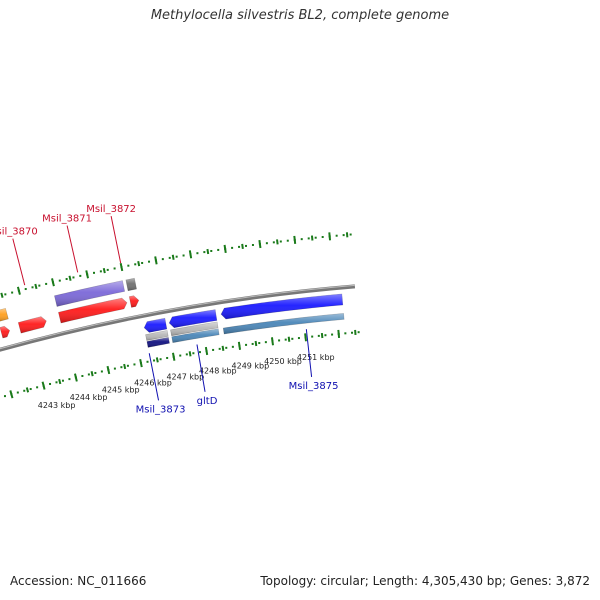 Image resolution: width=600 pixels, height=600 pixels. I want to click on backbone-line, so click(178, 318).